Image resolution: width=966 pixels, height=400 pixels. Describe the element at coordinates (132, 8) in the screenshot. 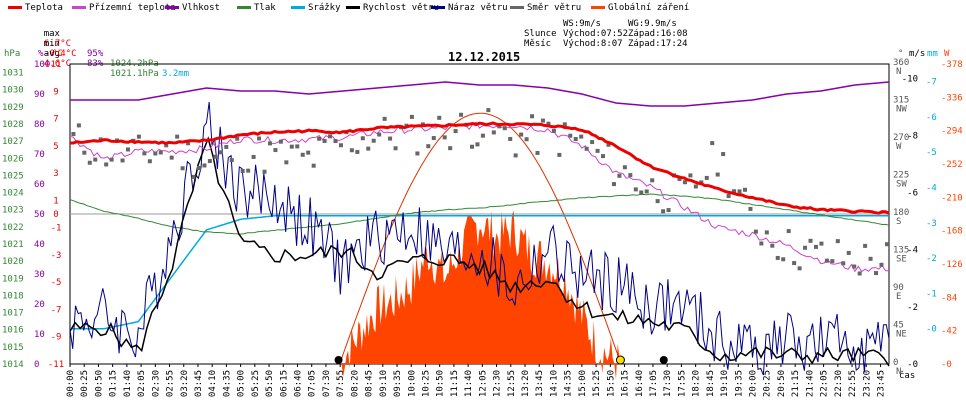

I see `legend-label: Přízemní teplota` at that location.